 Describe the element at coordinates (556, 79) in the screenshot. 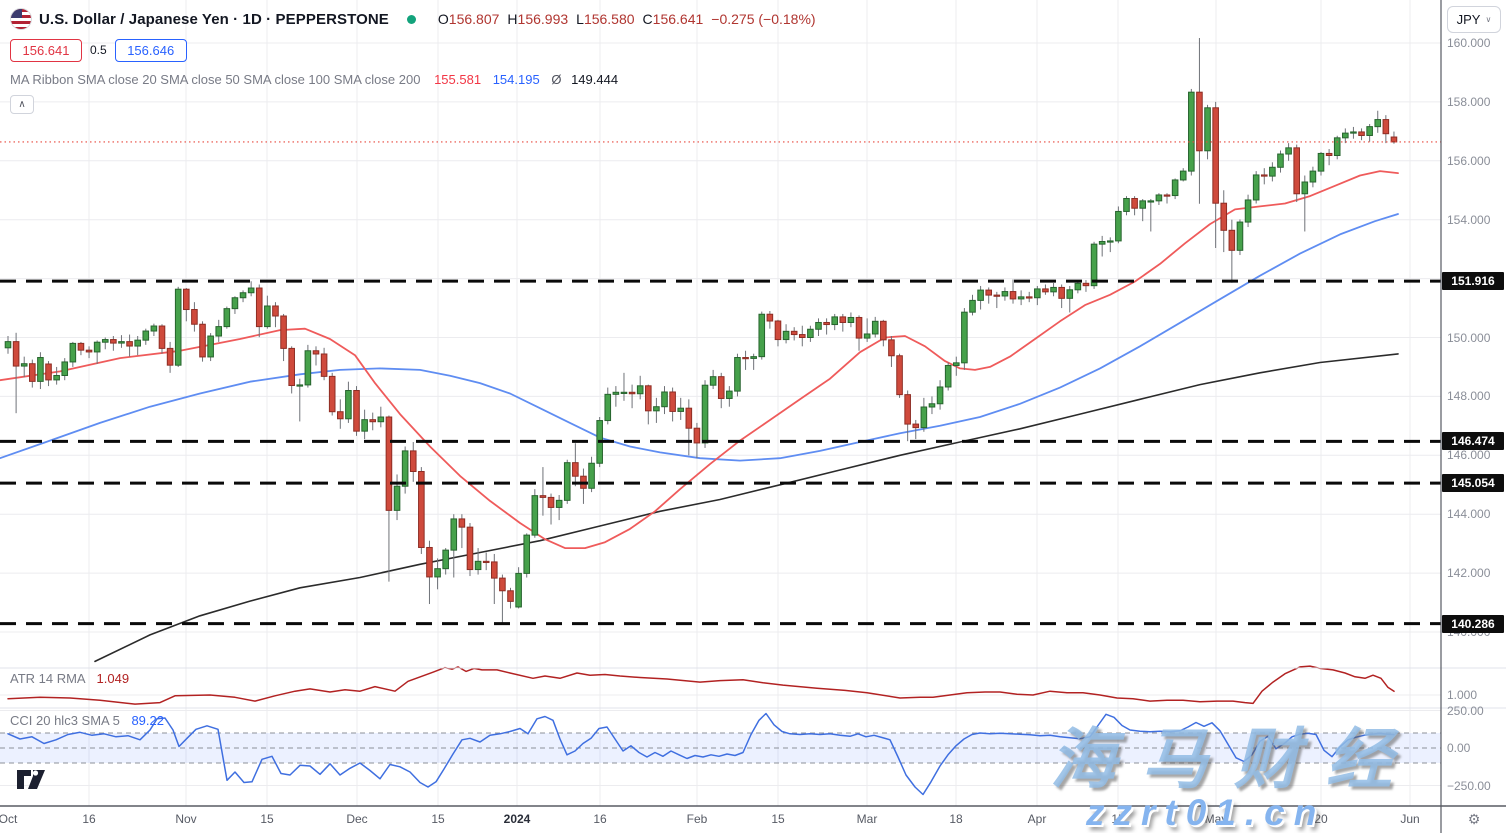

I see `ma-ribbon-value-100: Ø` at that location.